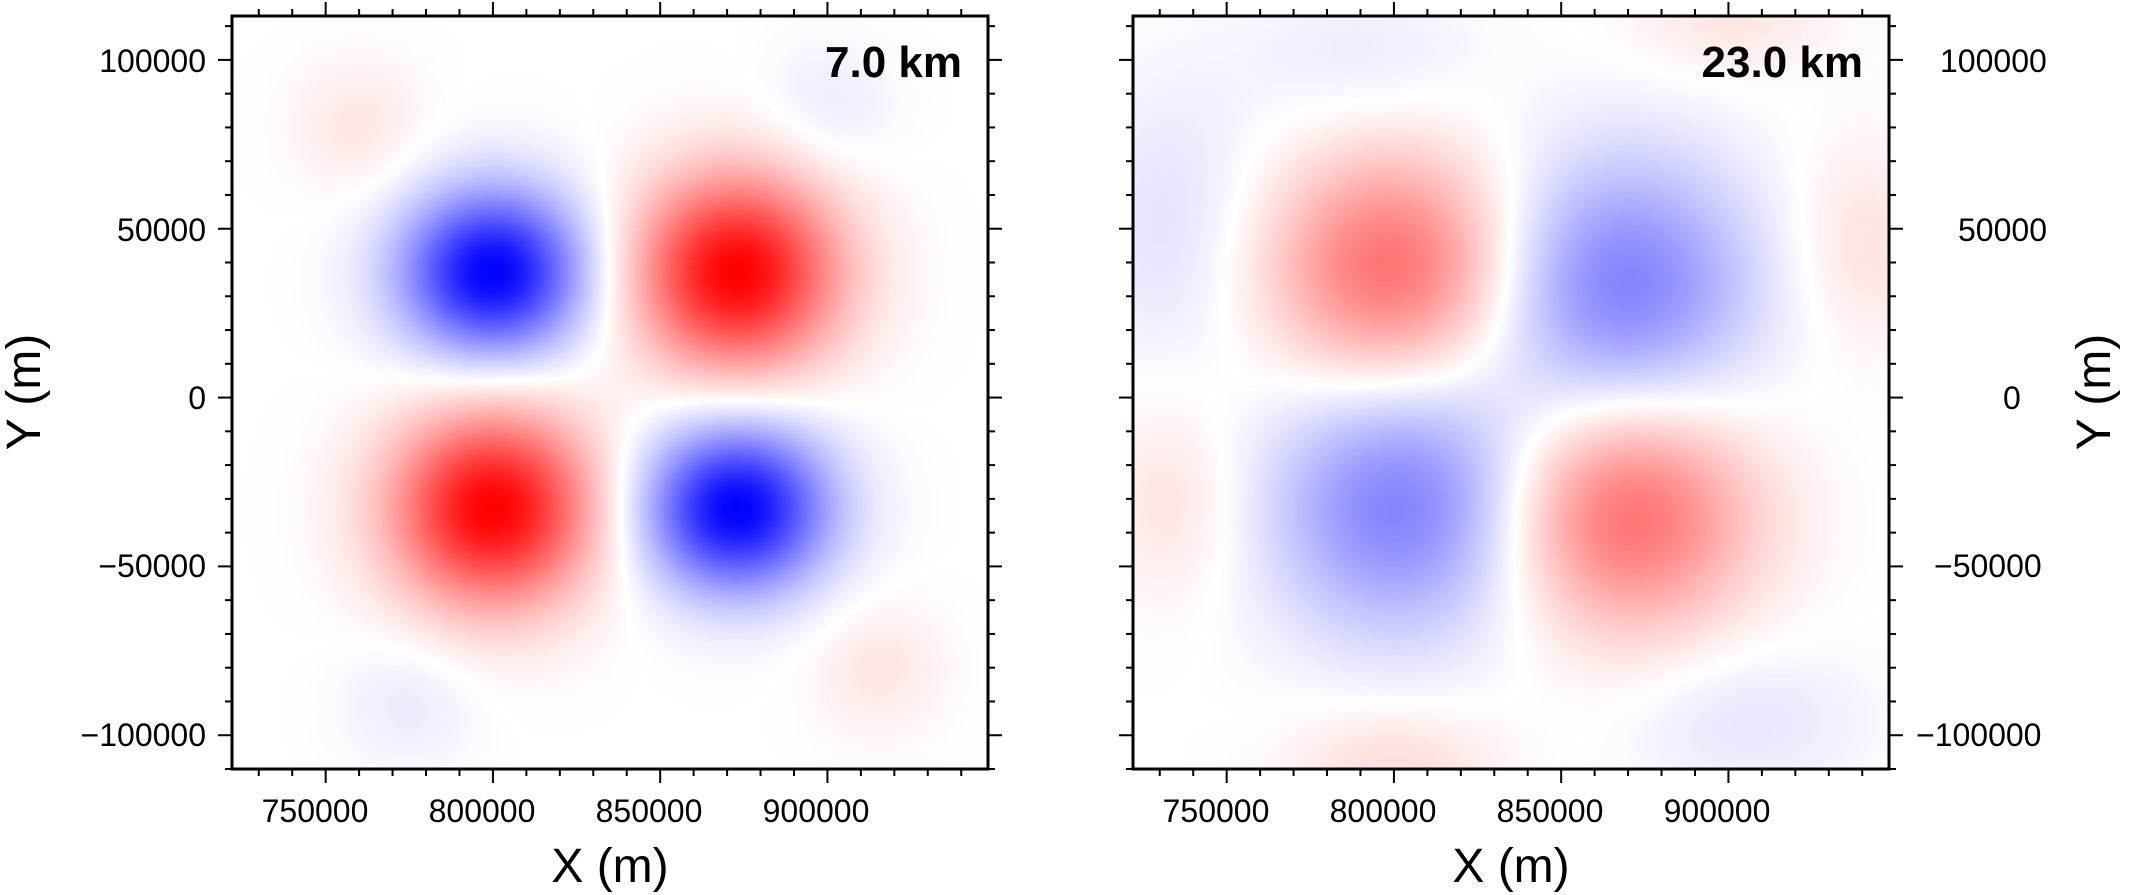  Describe the element at coordinates (2002, 230) in the screenshot. I see `panel-2-ytick-label: 50000` at that location.